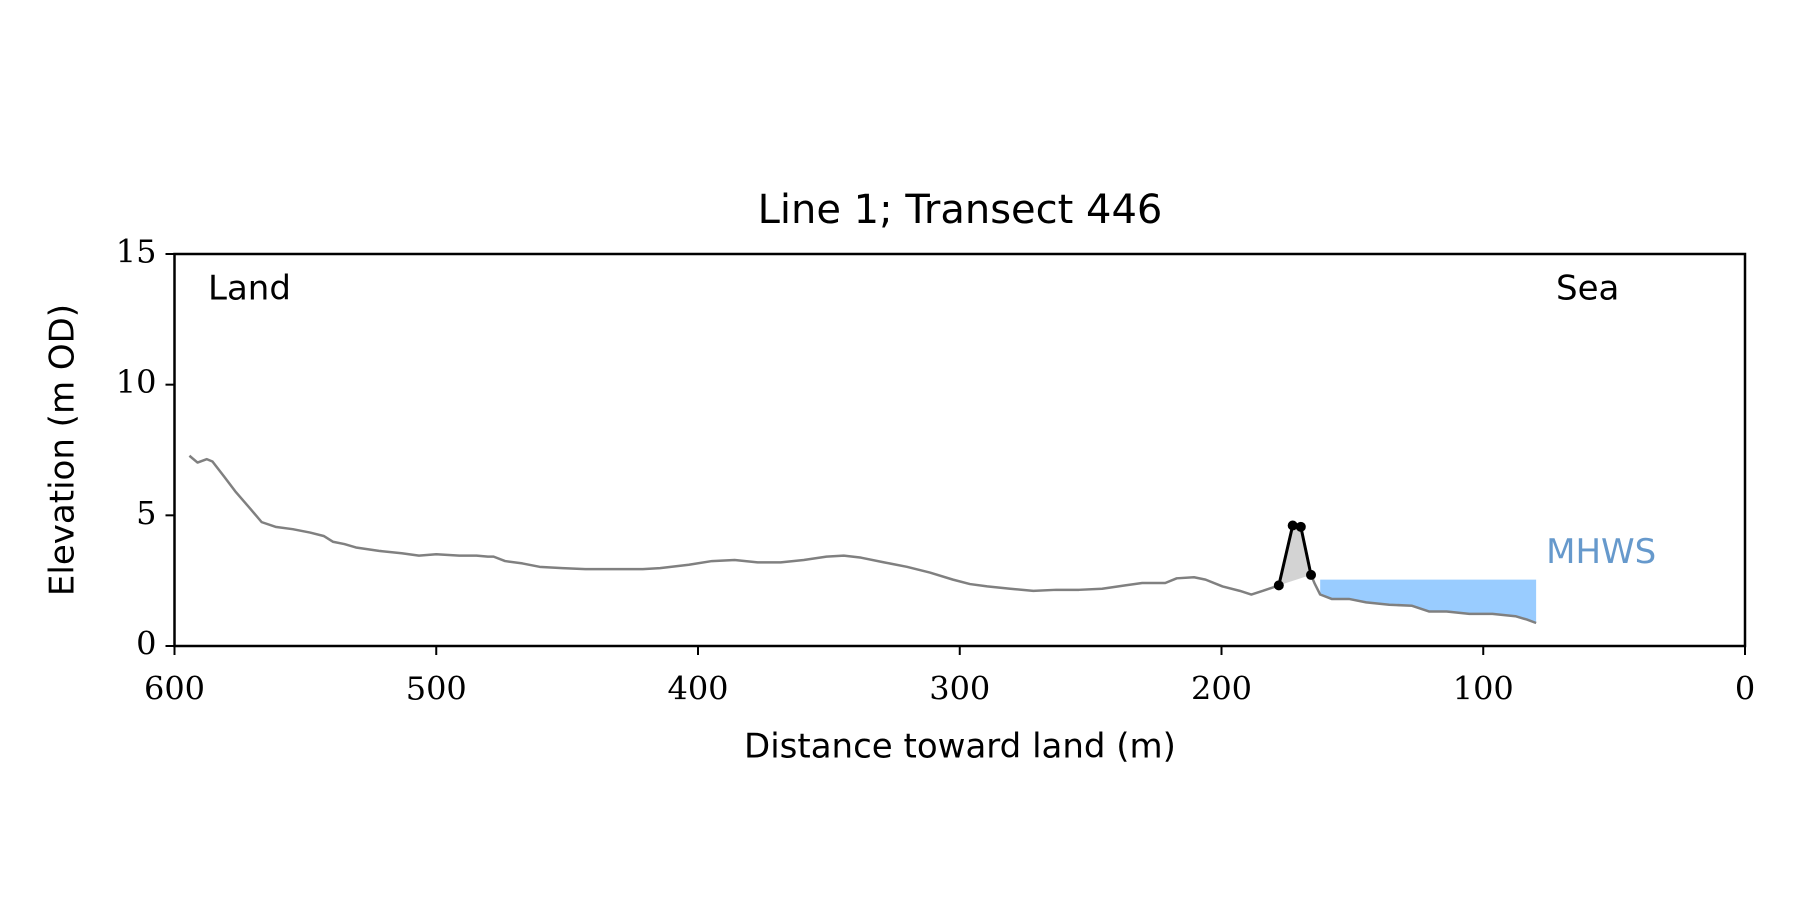 This screenshot has height=900, width=1800. I want to click on x-tick-label: 0, so click(1745, 689).